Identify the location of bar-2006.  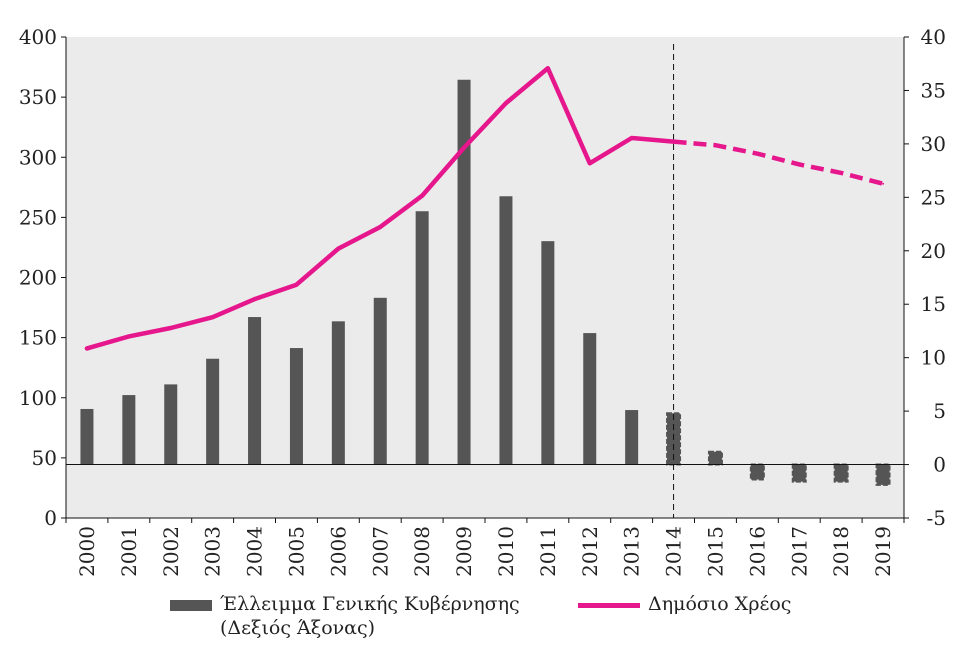
(338, 393).